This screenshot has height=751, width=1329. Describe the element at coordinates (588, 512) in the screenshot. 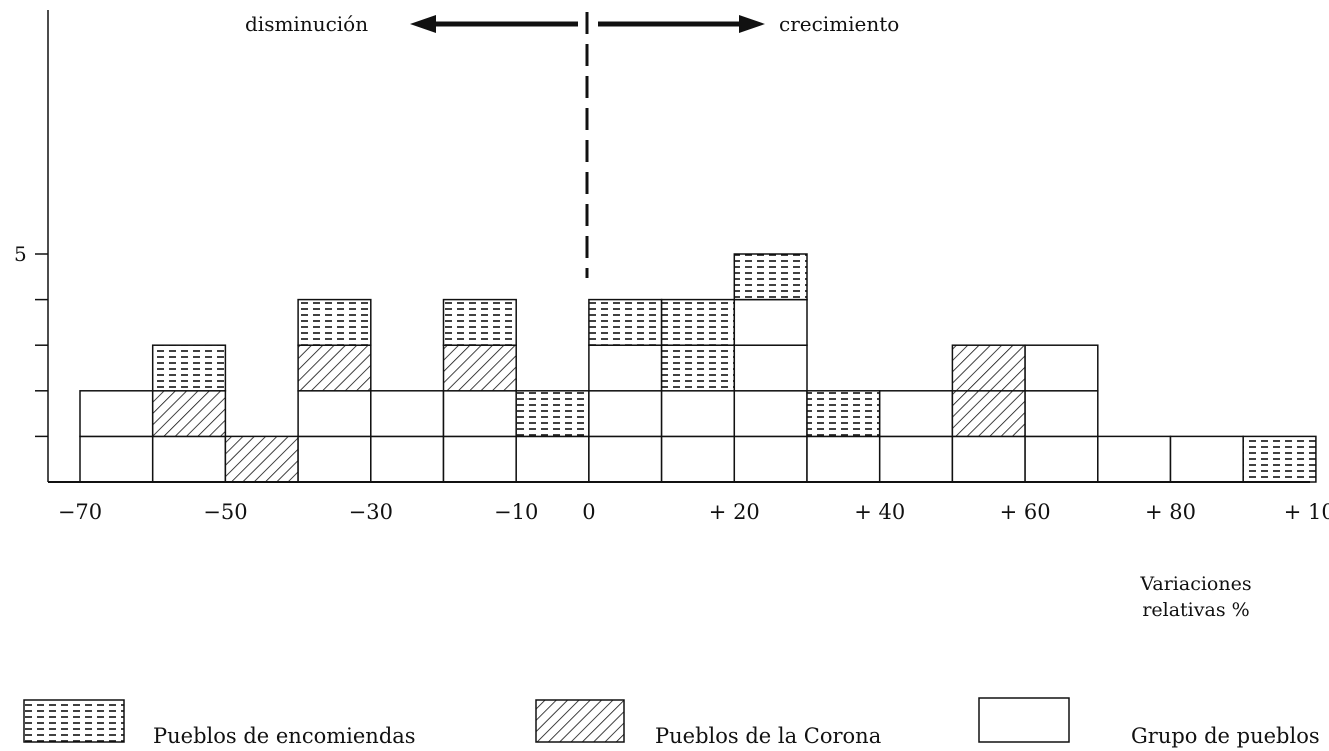

I see `x-tick-label: 0` at that location.